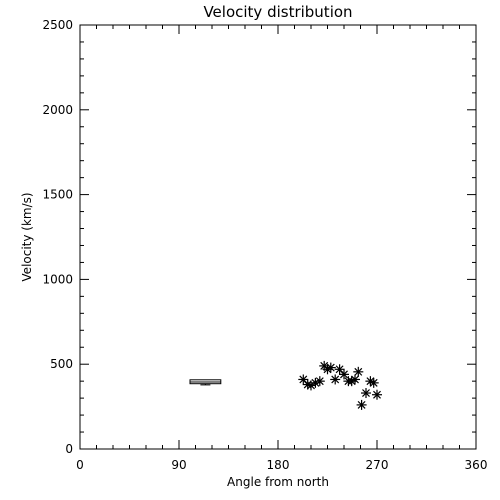 This screenshot has width=500, height=500. What do you see at coordinates (205, 382) in the screenshot?
I see `box-plot` at bounding box center [205, 382].